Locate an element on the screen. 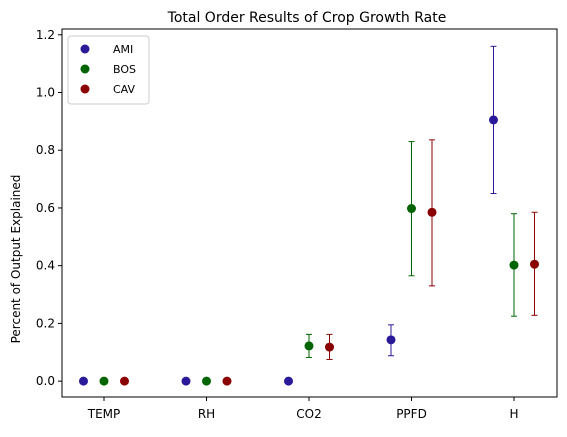 Image resolution: width=567 pixels, height=437 pixels. y-axis-title: Percent of Output Explained is located at coordinates (16, 259).